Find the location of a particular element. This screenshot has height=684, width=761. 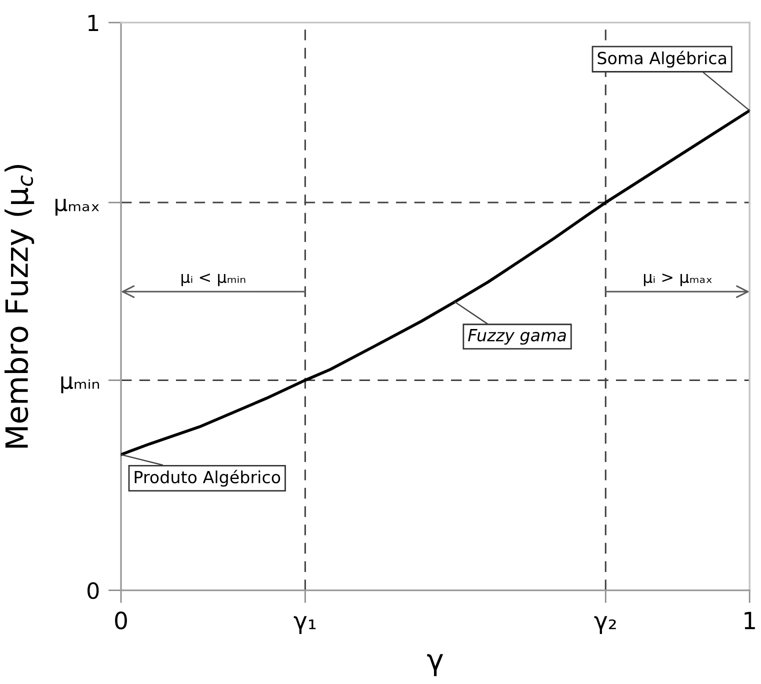

annotation: Soma Algébrica is located at coordinates (662, 59).